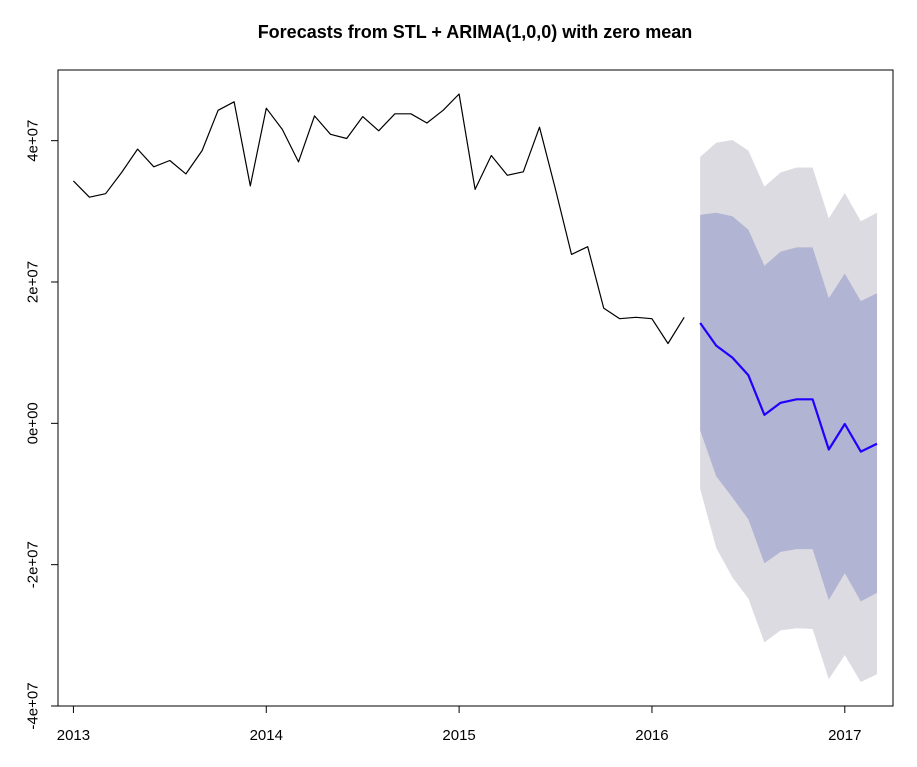 The image size is (917, 767). I want to click on y-tick-label: -4e+07, so click(33, 705).